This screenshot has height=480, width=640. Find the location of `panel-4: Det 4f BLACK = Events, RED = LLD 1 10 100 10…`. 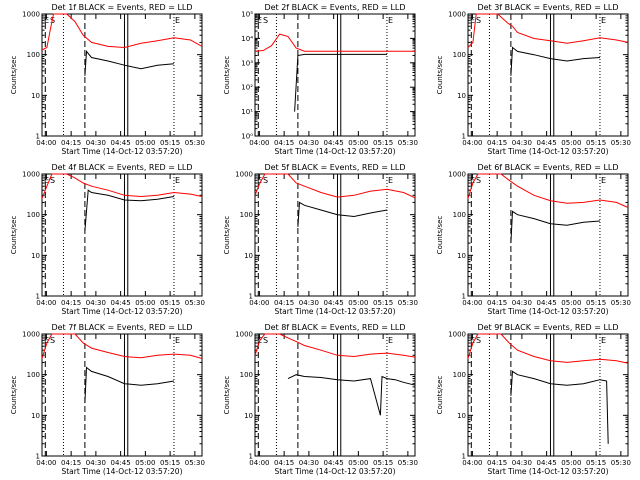

panel-4: Det 4f BLACK = Events, RED = LLD 1 10 100 10… is located at coordinates (107, 239).